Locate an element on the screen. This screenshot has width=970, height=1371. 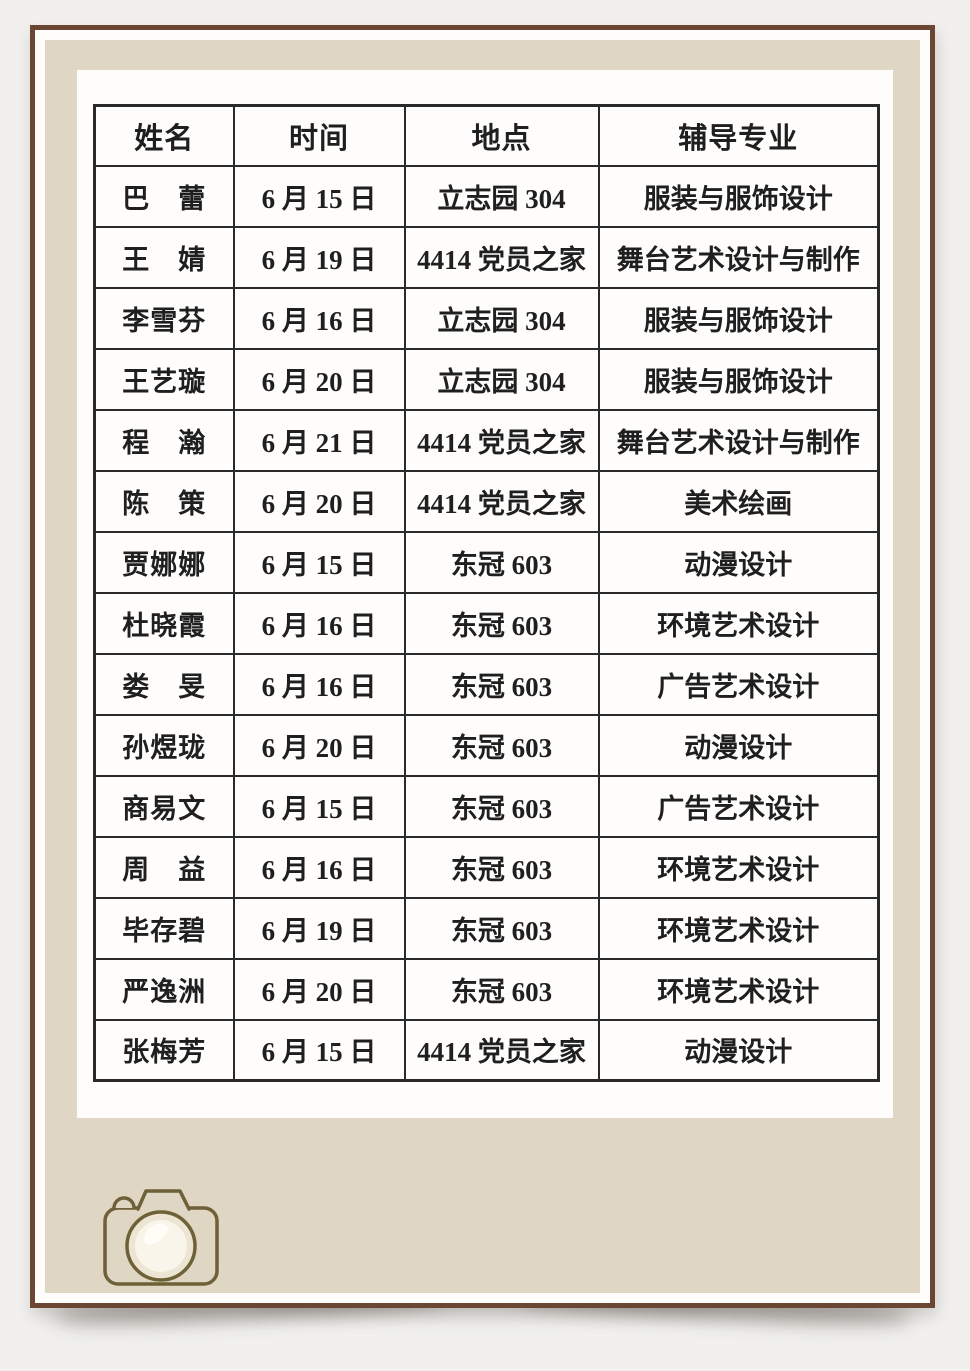
cell-name: 毕存碧 is located at coordinates (164, 928).